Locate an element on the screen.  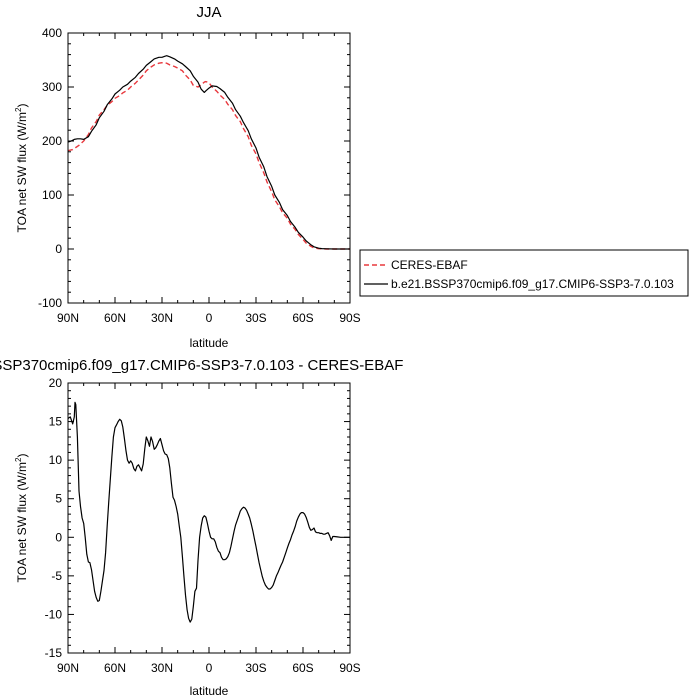
top-y-tick-label: -100 is located at coordinates (50, 303).